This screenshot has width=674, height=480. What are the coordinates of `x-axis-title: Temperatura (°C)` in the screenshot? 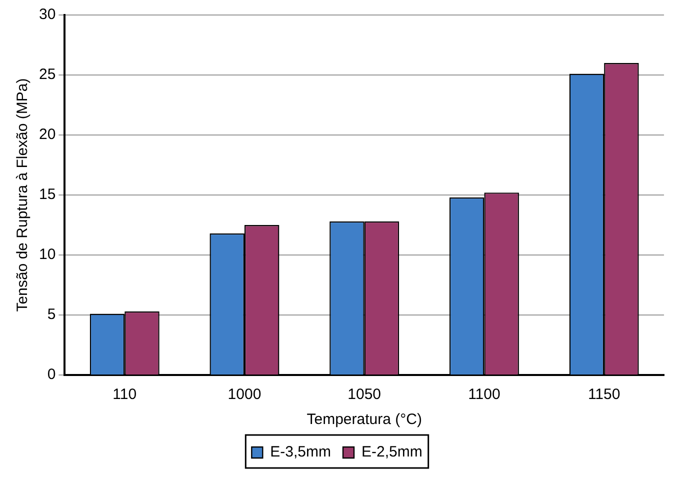 It's located at (364, 419).